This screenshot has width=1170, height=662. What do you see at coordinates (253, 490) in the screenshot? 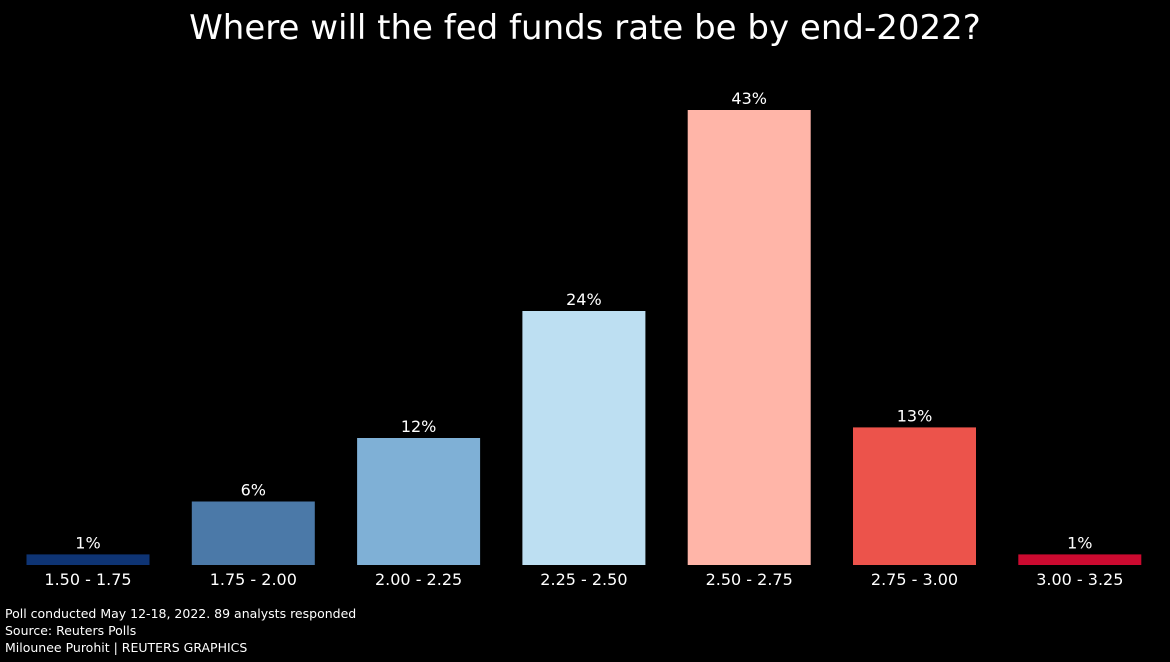
I see `data-label: 6%` at bounding box center [253, 490].